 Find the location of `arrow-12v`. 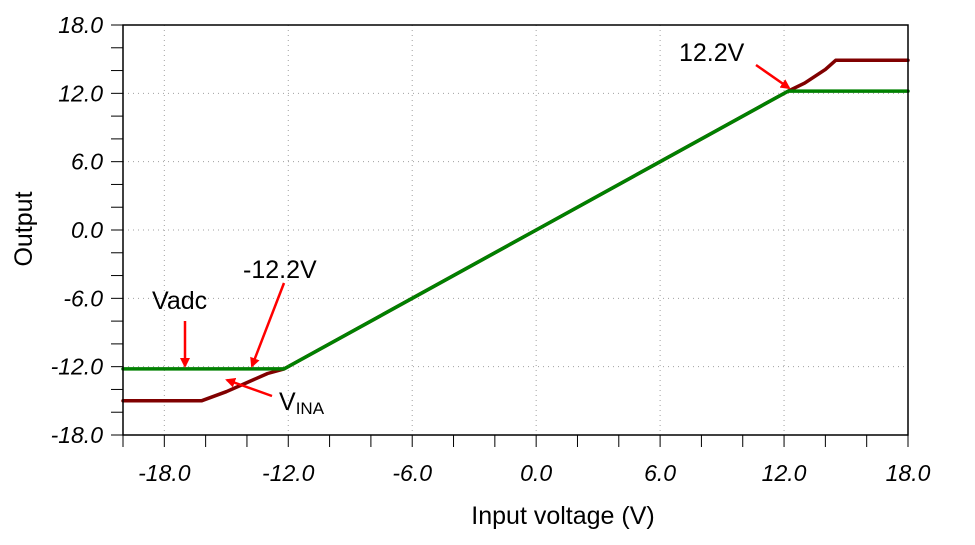

arrow-12v is located at coordinates (773, 76).